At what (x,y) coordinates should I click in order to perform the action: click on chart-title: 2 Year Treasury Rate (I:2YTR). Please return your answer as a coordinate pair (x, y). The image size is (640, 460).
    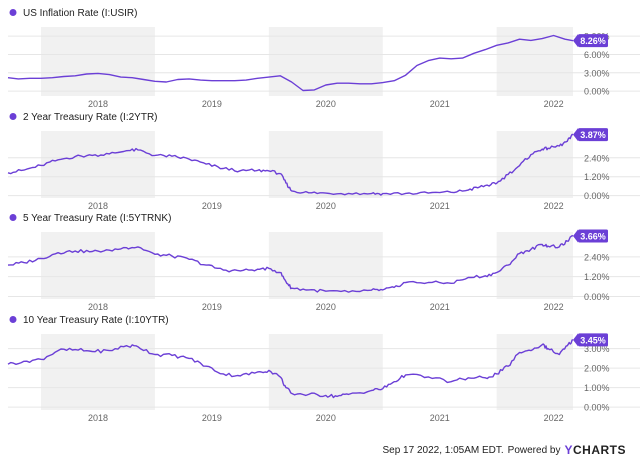
    Looking at the image, I should click on (90, 117).